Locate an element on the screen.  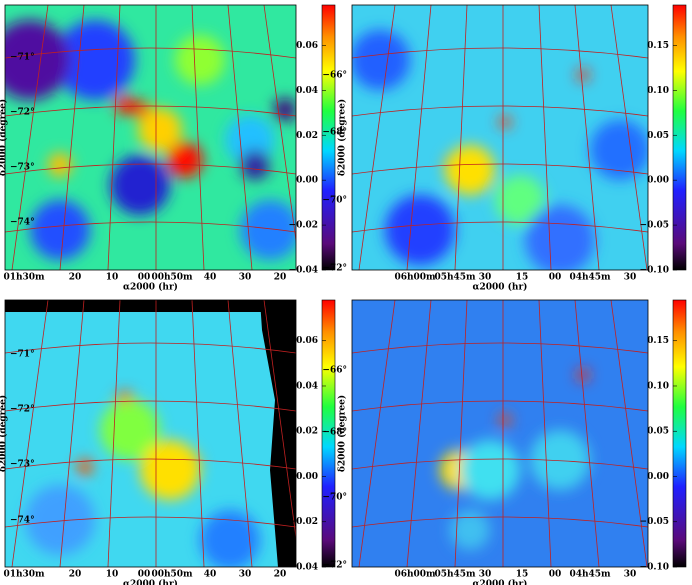
y-tick-label: −71° is located at coordinates (22, 355).